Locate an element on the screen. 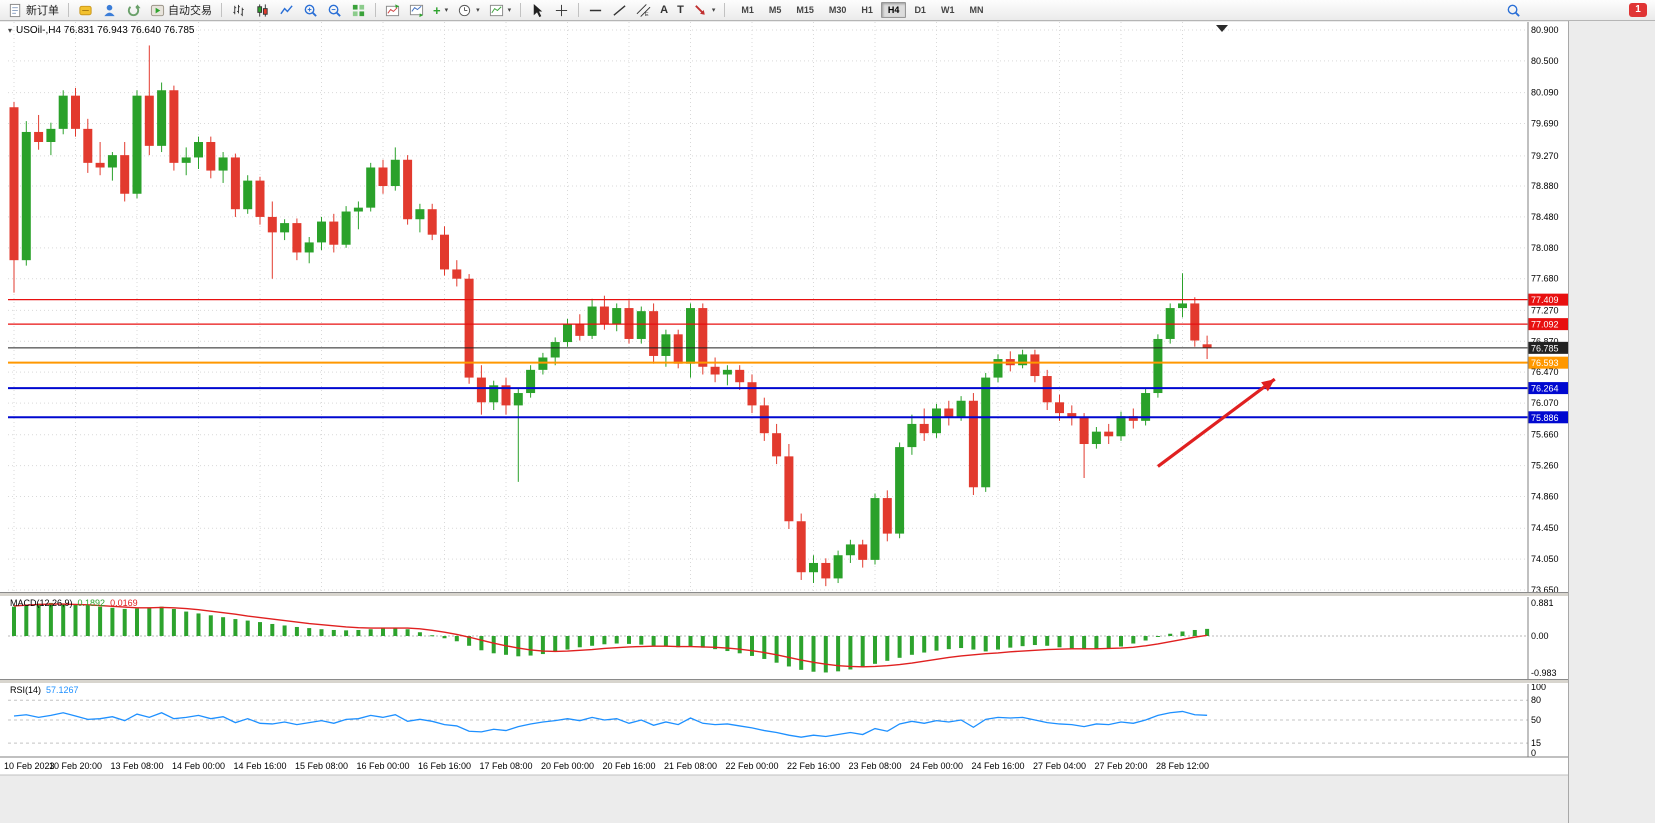 This screenshot has height=823, width=1655. channel-tool-button: E is located at coordinates (643, 10).